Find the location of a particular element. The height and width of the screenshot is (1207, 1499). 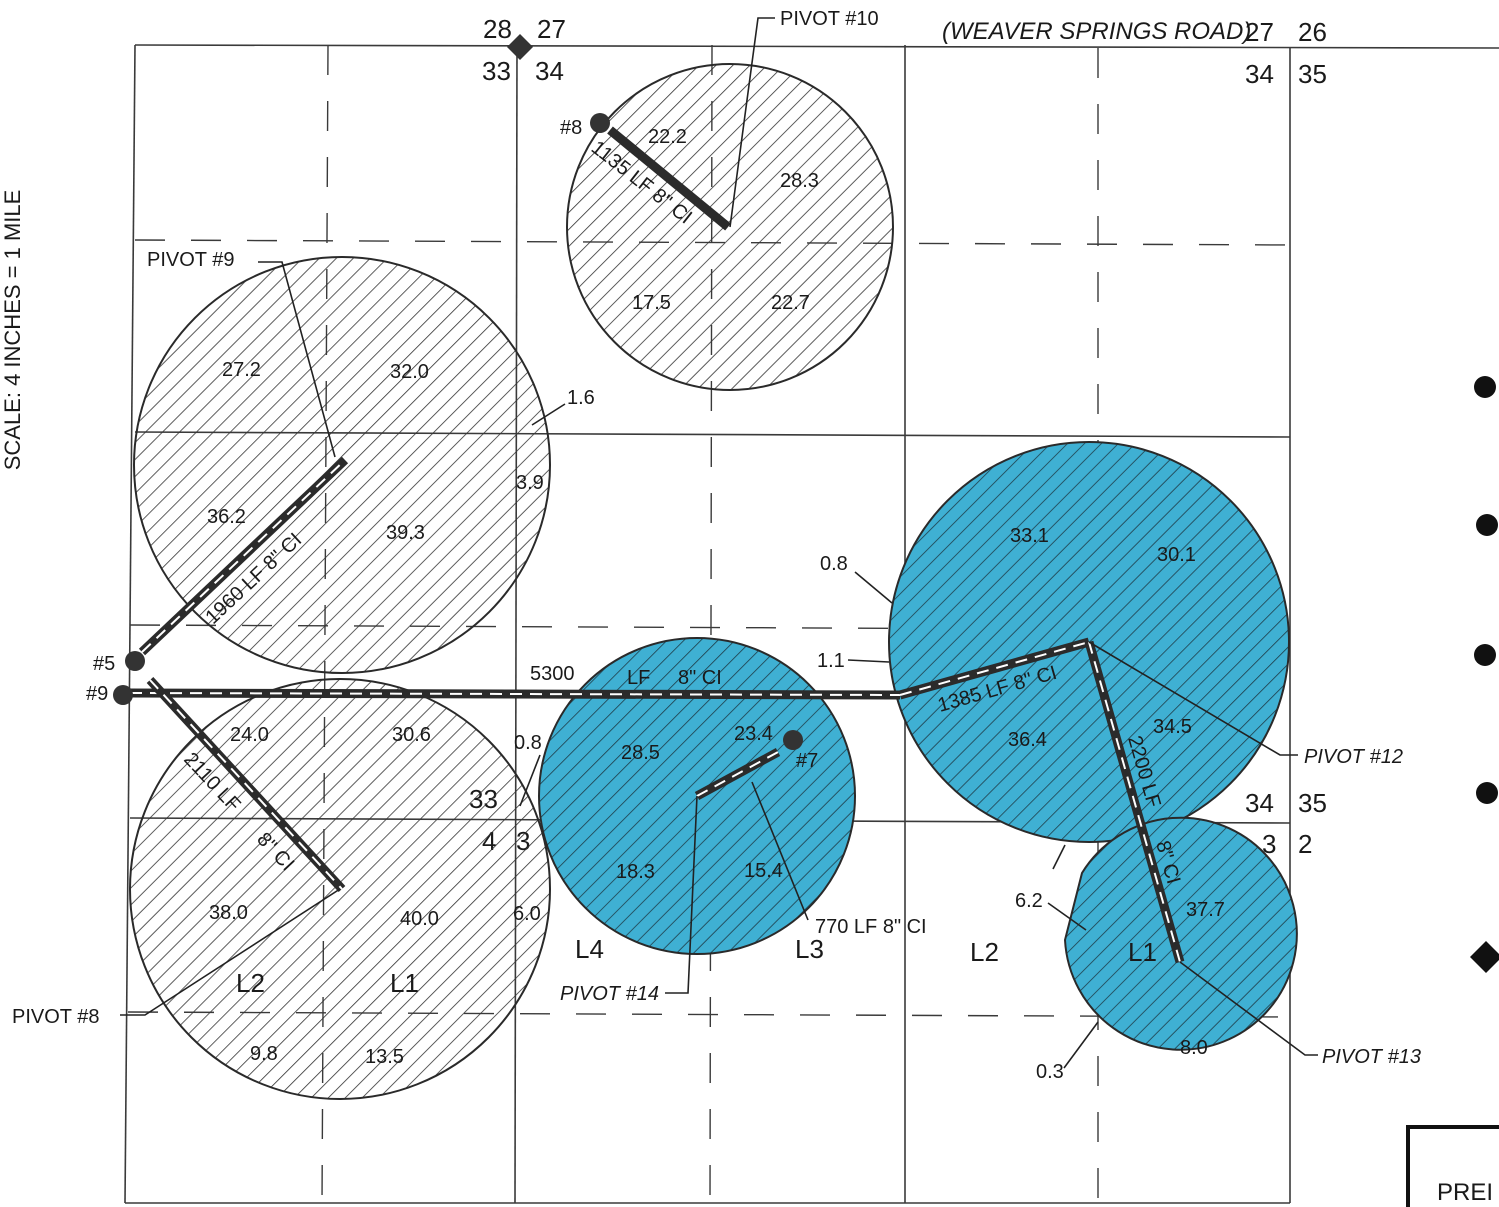

svg-text: 8.0 is located at coordinates (1194, 1048).